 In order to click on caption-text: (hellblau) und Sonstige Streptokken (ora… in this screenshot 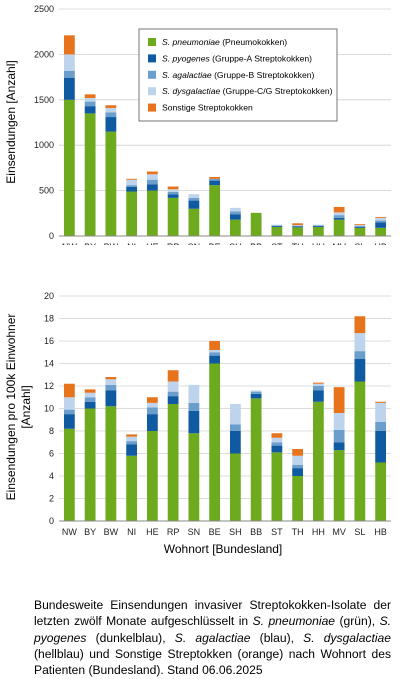, I will do `click(212, 662)`.